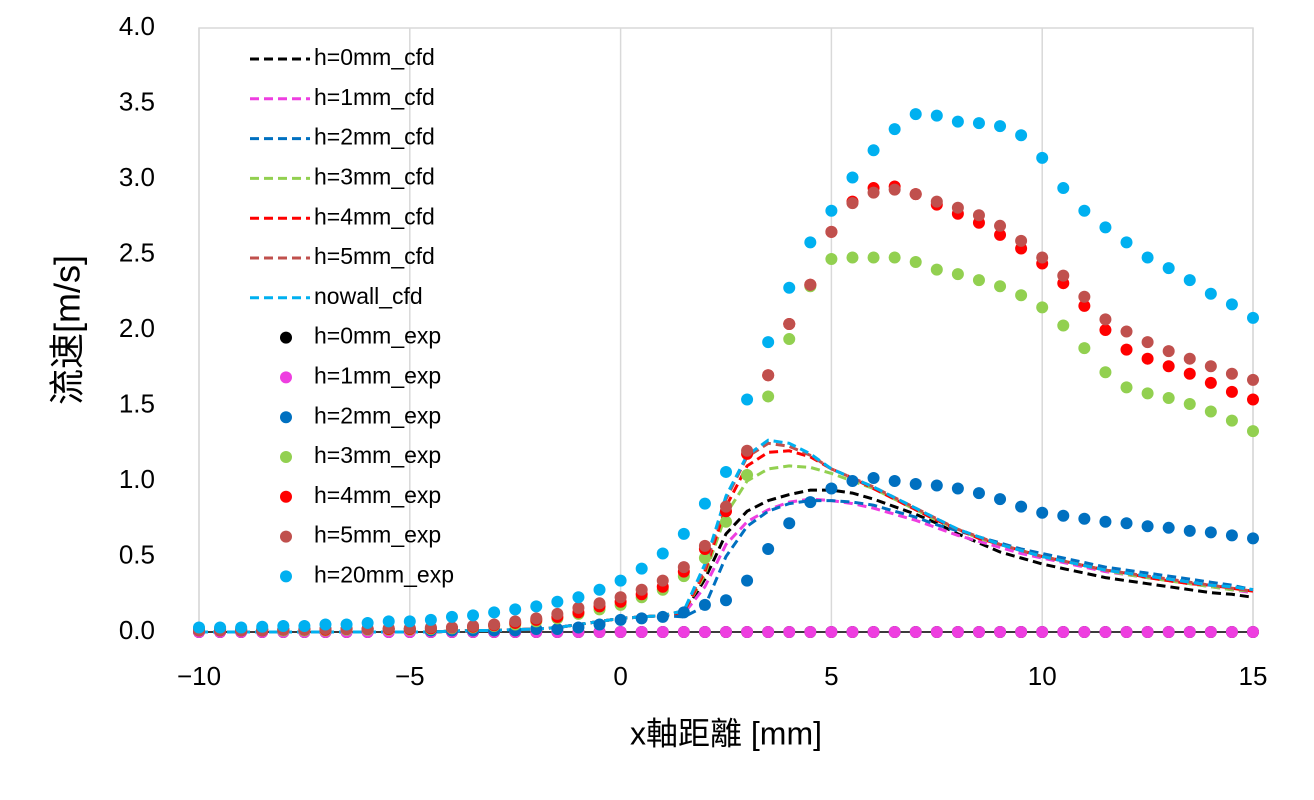 This screenshot has height=800, width=1314. Describe the element at coordinates (368, 296) in the screenshot. I see `legend-label: nowall_cfd` at that location.